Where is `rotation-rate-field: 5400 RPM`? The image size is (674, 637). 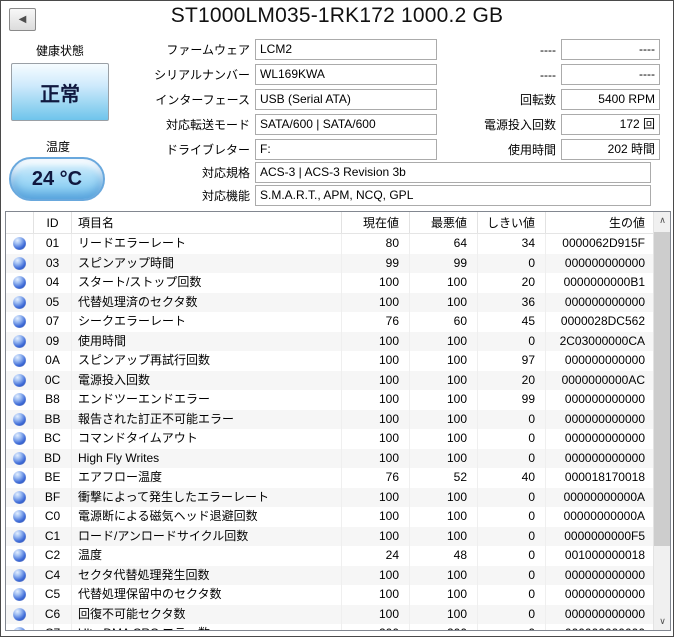 rotation-rate-field: 5400 RPM is located at coordinates (610, 99).